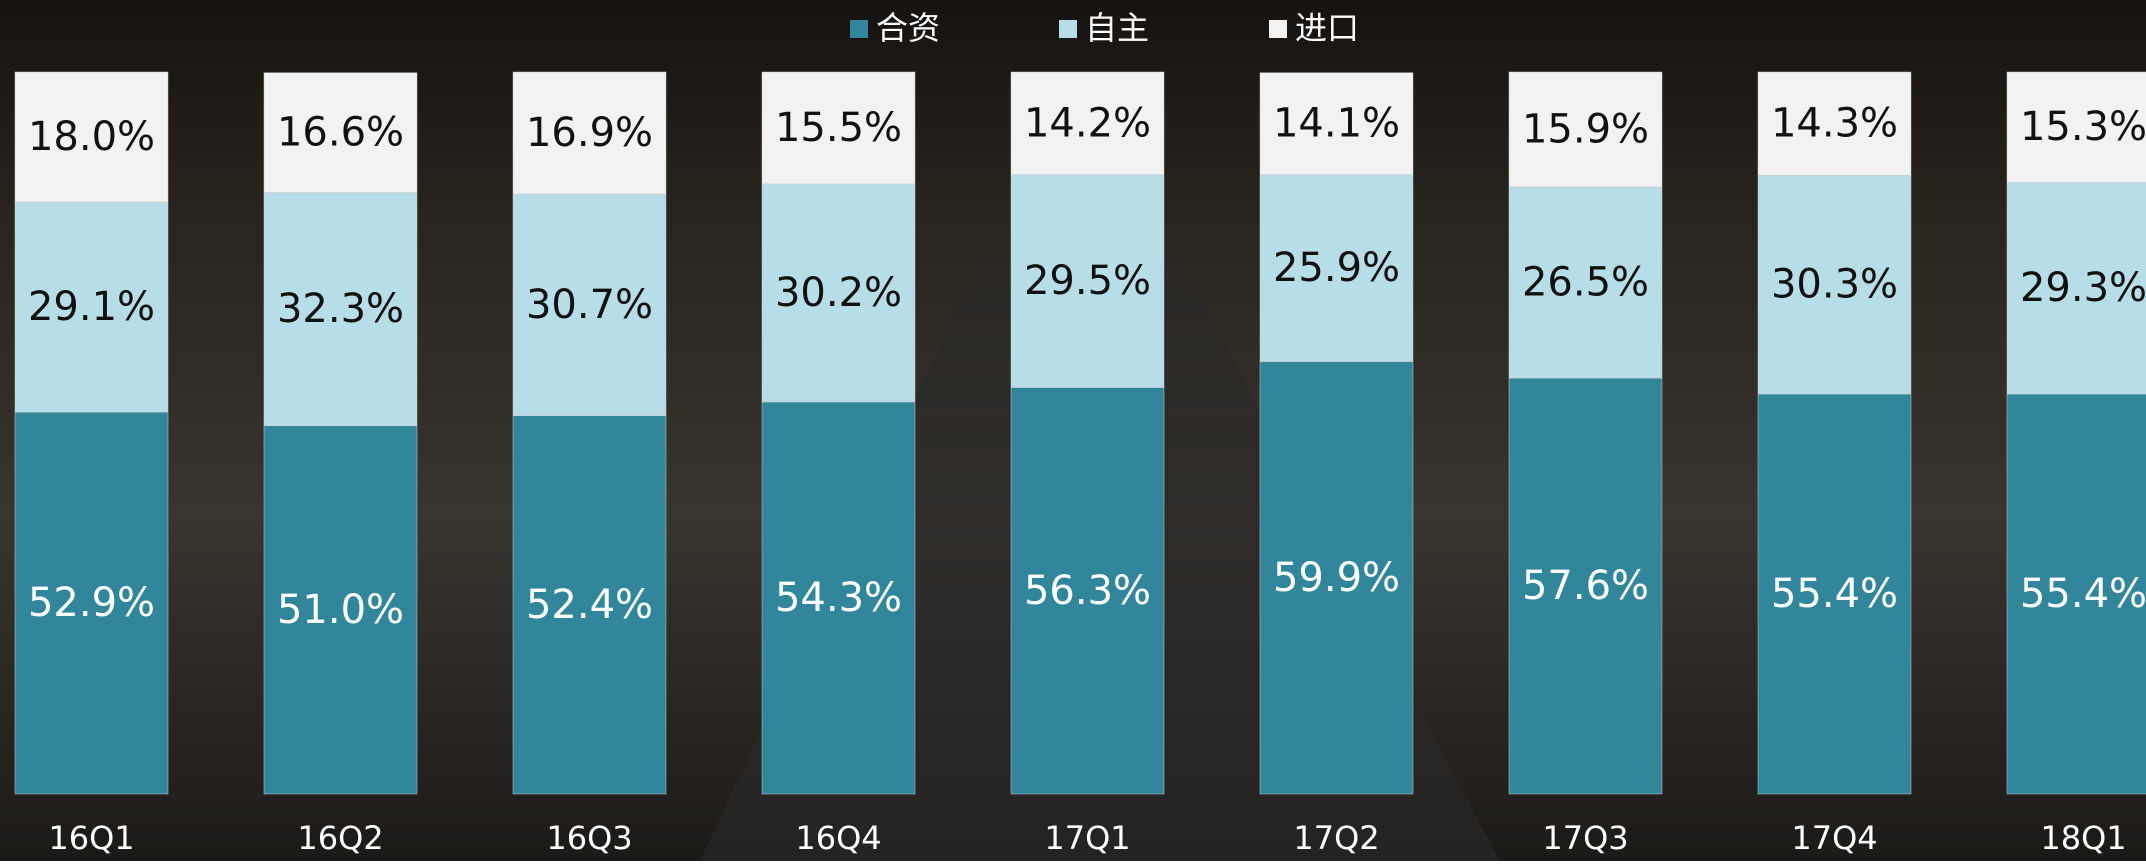 The width and height of the screenshot is (2146, 865). I want to click on value-label: 51.0%, so click(340, 610).